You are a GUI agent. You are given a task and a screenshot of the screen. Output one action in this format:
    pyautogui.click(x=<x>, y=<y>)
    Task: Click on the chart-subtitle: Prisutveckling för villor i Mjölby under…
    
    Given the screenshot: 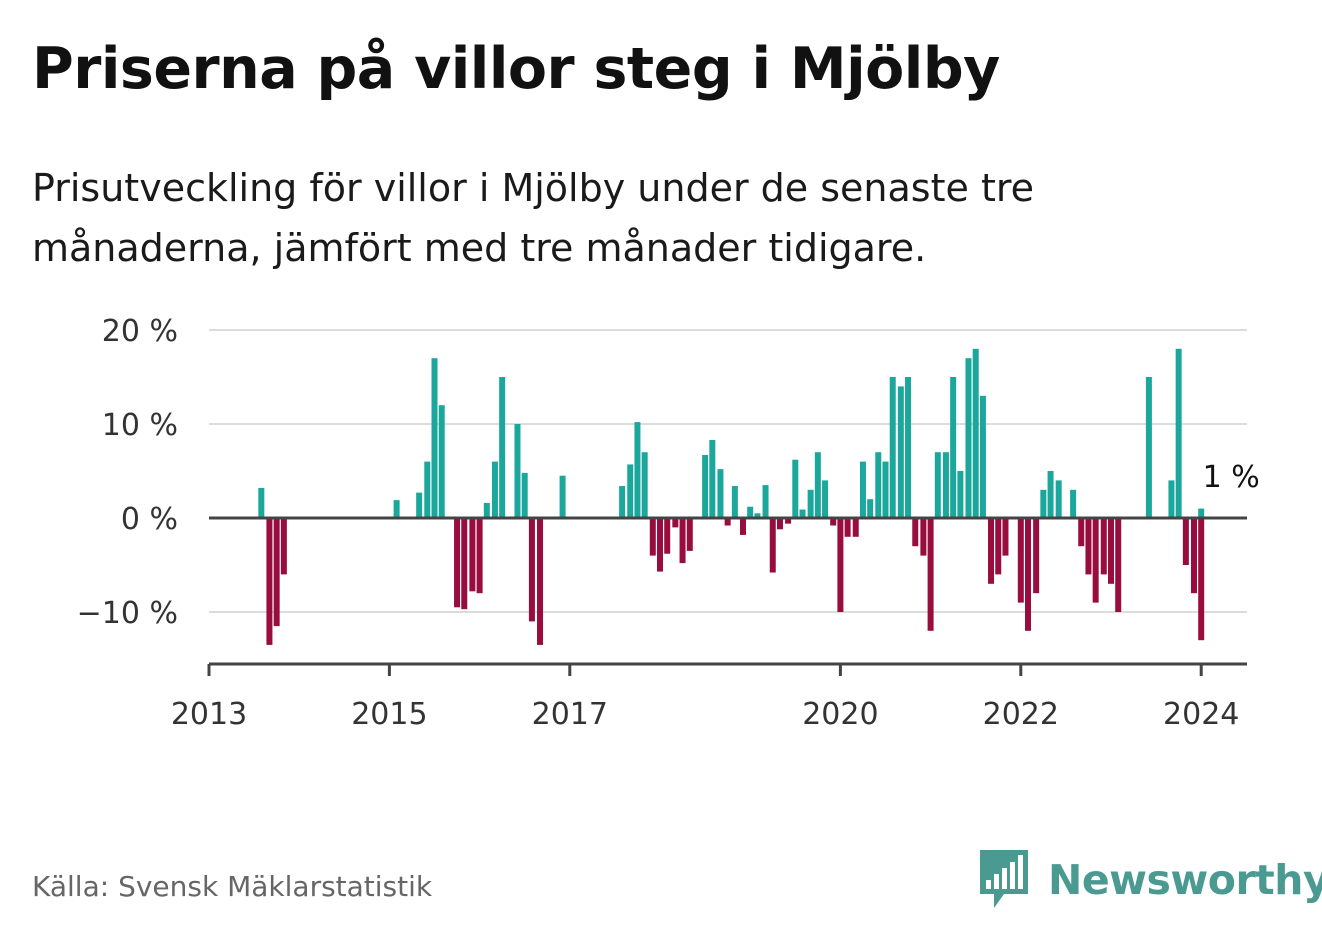 What is the action you would take?
    pyautogui.click(x=533, y=218)
    